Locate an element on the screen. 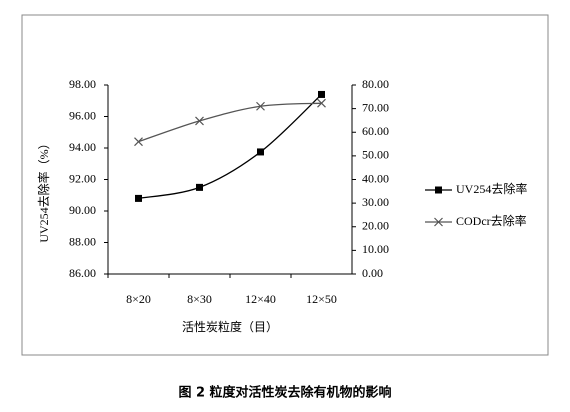 The image size is (570, 412). y2-tick-label: 60.00 is located at coordinates (375, 131).